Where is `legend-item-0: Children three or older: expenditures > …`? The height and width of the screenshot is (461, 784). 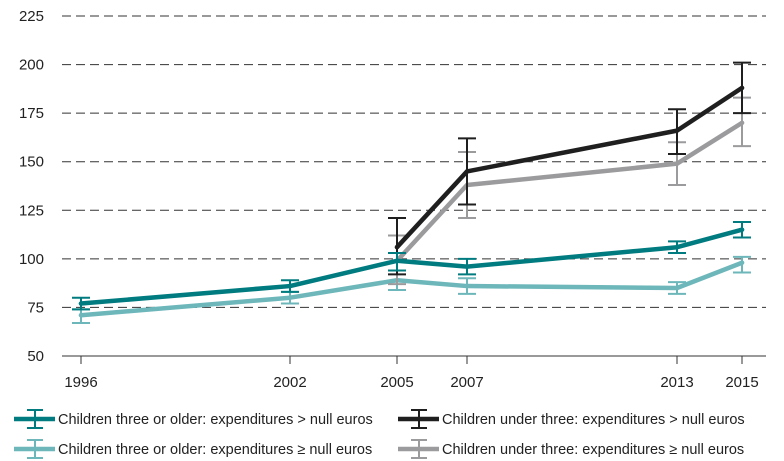 legend-item-0: Children three or older: expenditures > … is located at coordinates (193, 419).